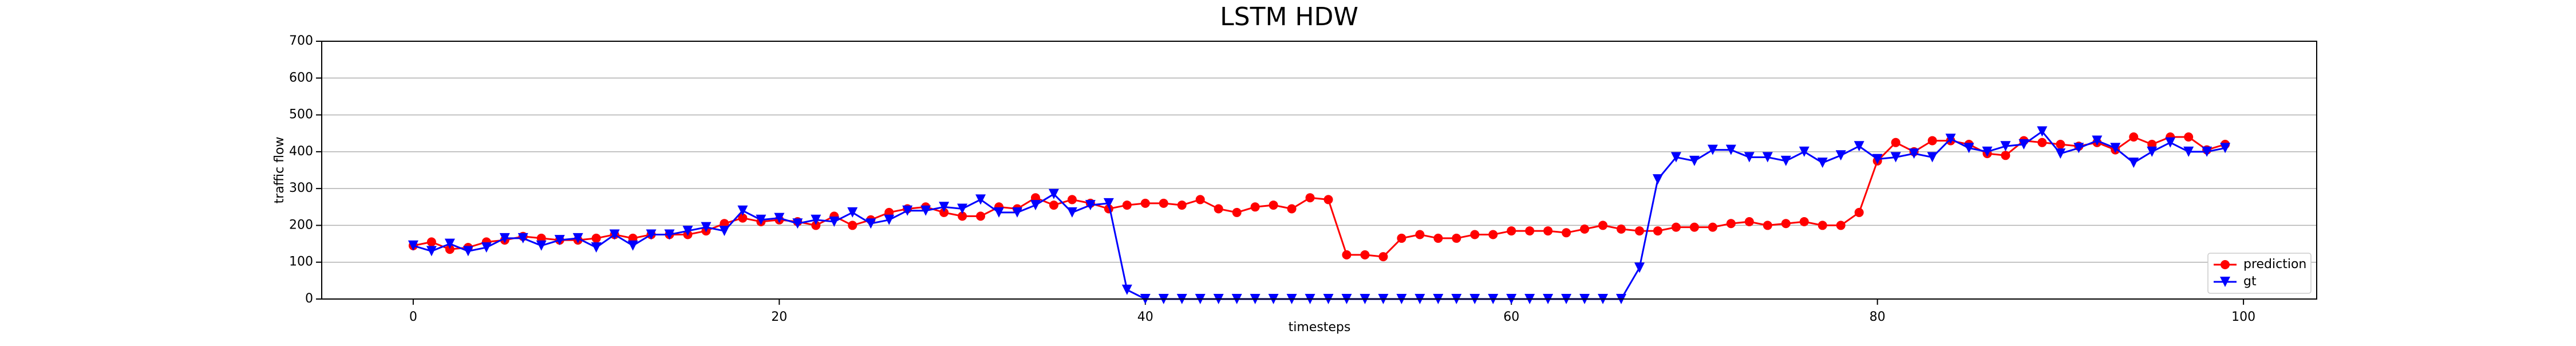  Describe the element at coordinates (2274, 264) in the screenshot. I see `legend-label: prediction` at that location.